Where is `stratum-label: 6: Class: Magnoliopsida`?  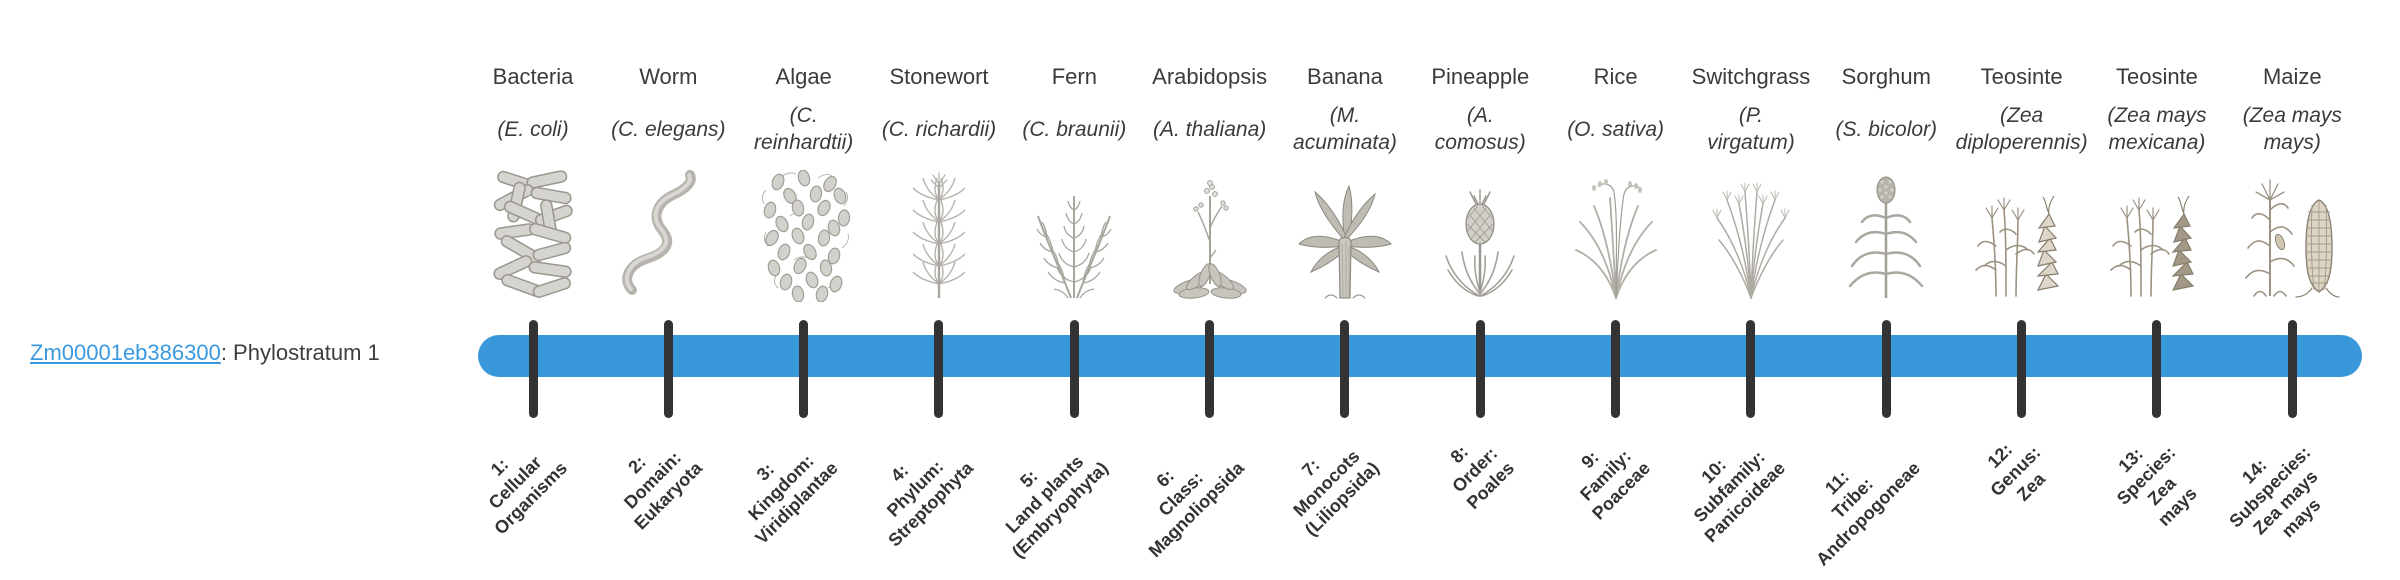
stratum-label: 6: Class: Magnoliopsida is located at coordinates (1196, 509).